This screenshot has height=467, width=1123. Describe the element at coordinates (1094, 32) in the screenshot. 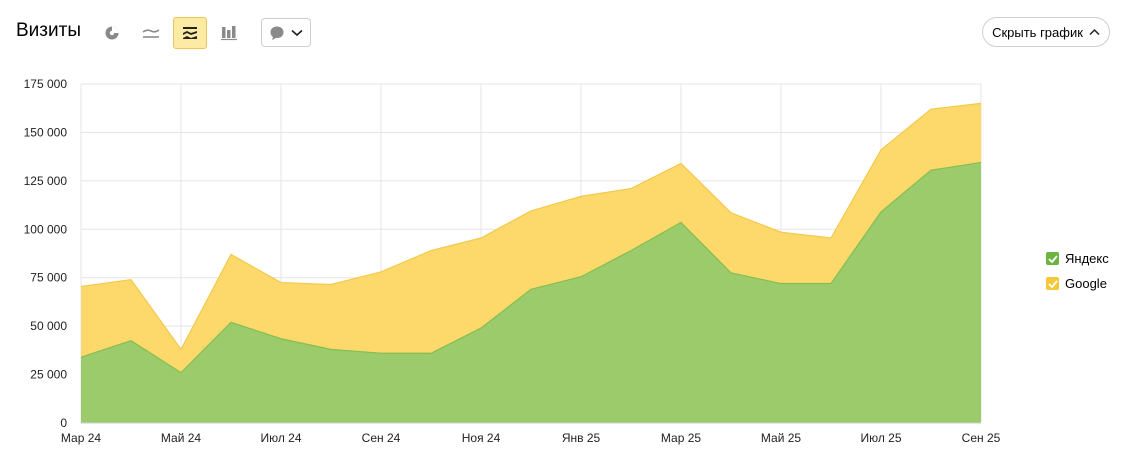

I see `chevron-up-icon` at that location.